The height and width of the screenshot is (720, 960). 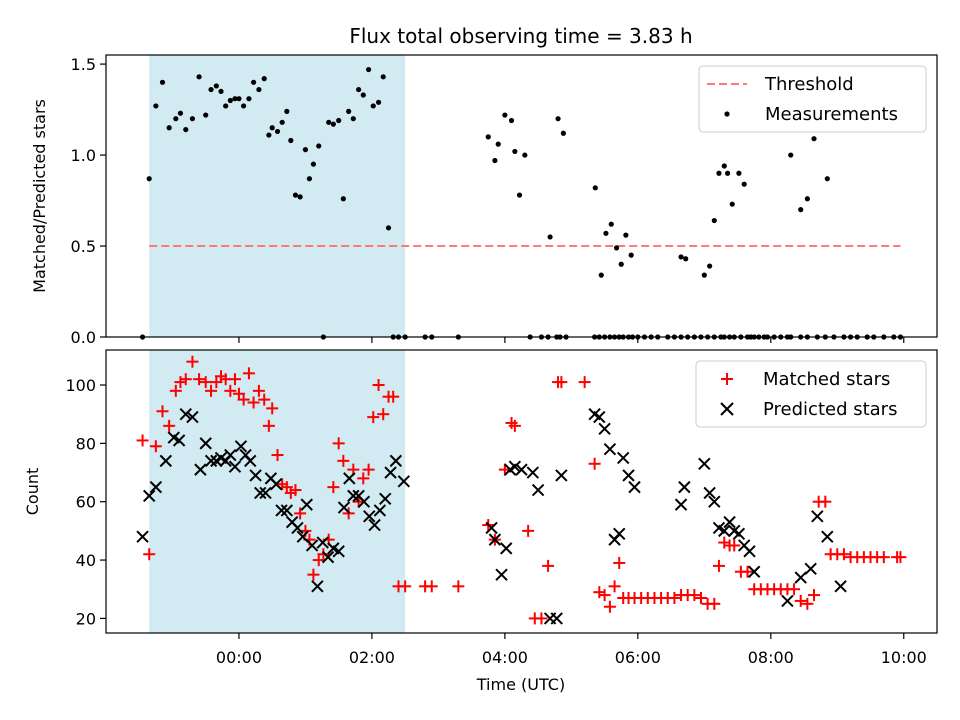 What do you see at coordinates (86, 502) in the screenshot?
I see `y-tick-label: 60` at bounding box center [86, 502].